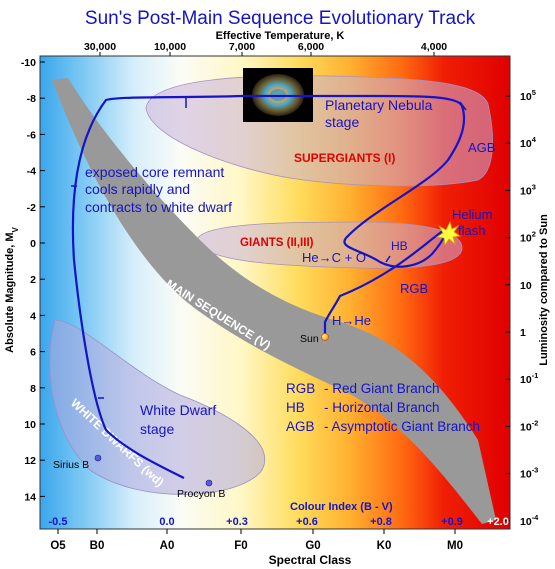 The image size is (555, 569). What do you see at coordinates (498, 522) in the screenshot?
I see `colour-index-value: +2.0` at bounding box center [498, 522].